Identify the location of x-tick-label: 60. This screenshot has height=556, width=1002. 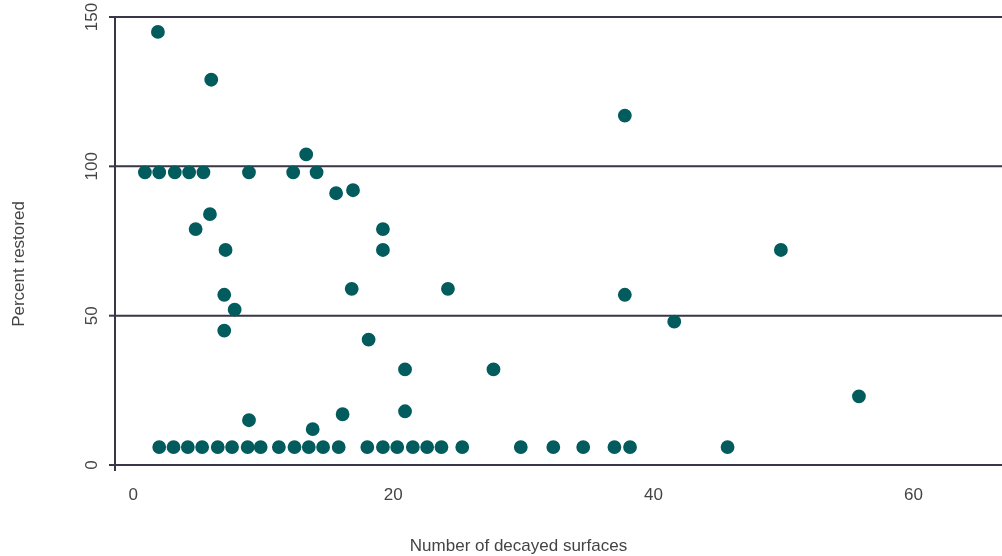
(914, 494).